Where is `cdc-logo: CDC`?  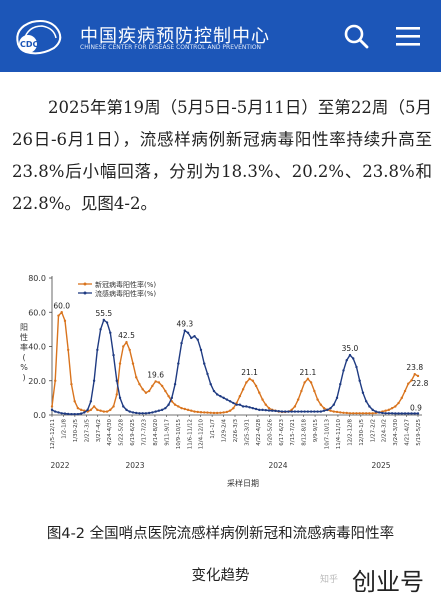 cdc-logo: CDC is located at coordinates (39, 36).